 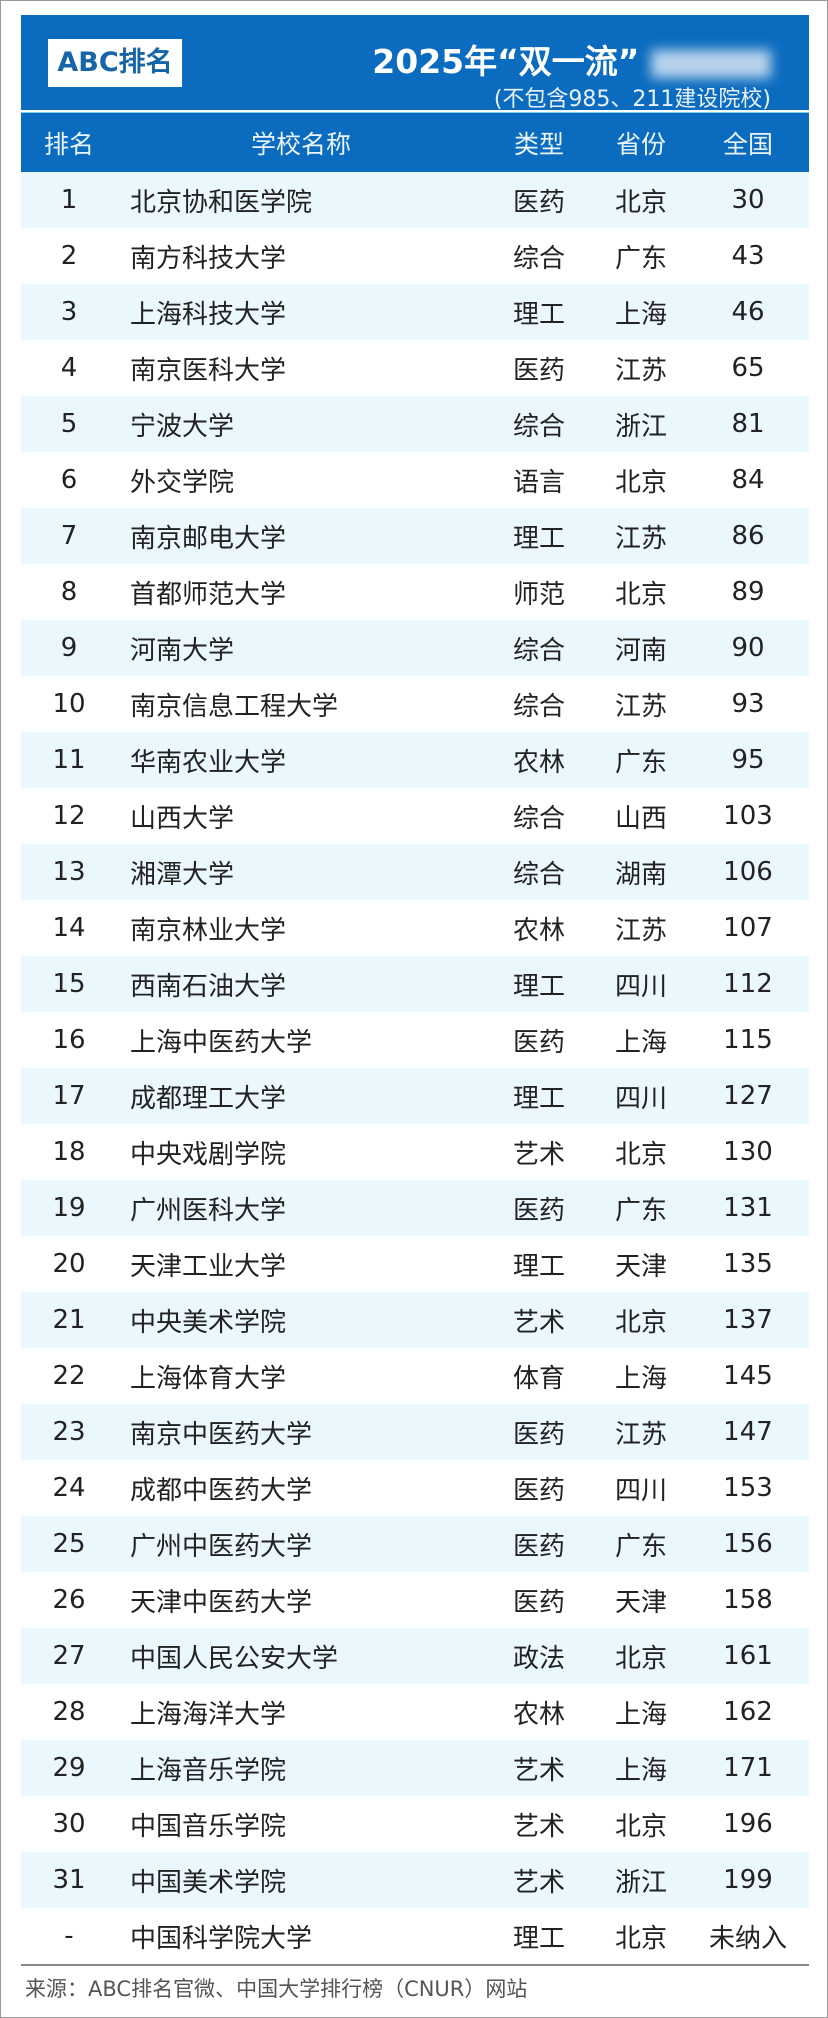 What do you see at coordinates (748, 984) in the screenshot?
I see `cell-national-rank: 112` at bounding box center [748, 984].